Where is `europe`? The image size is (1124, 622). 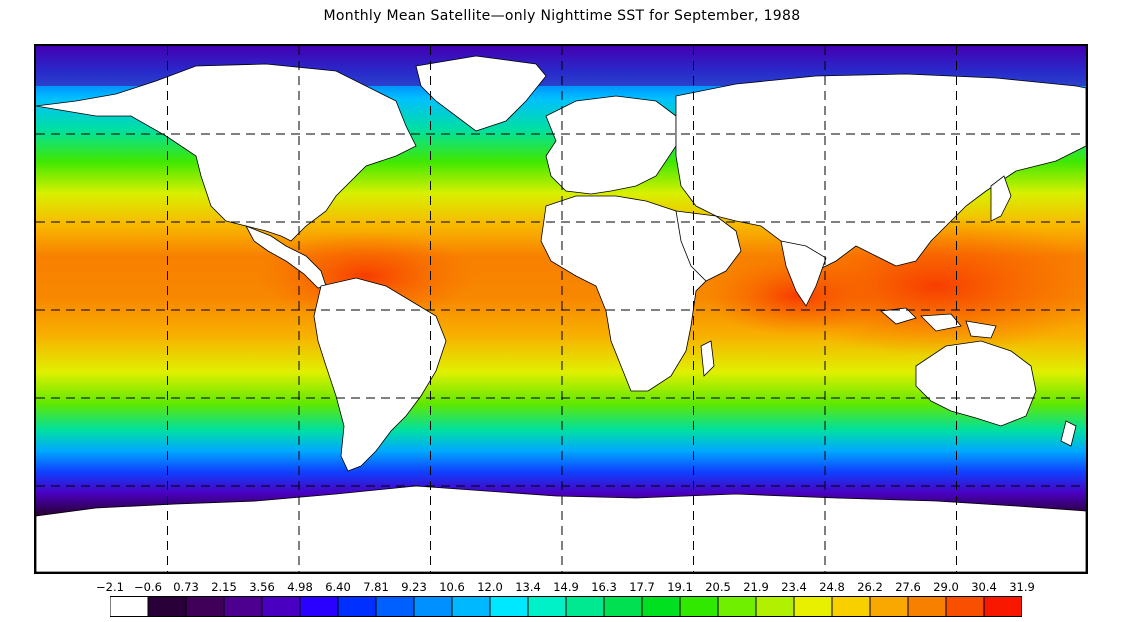 europe is located at coordinates (611, 145).